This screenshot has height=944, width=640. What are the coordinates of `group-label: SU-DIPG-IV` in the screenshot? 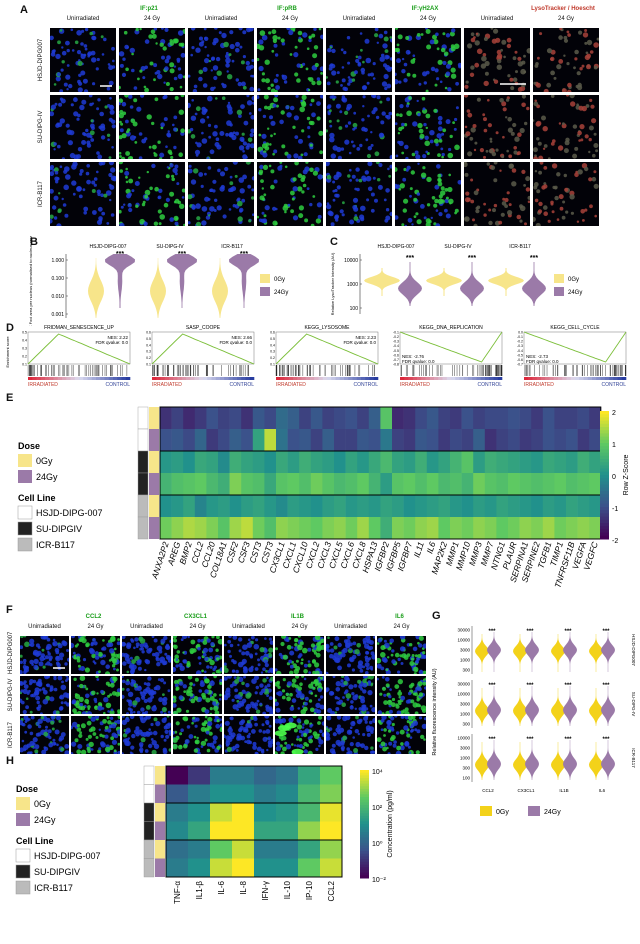 It's located at (170, 247).